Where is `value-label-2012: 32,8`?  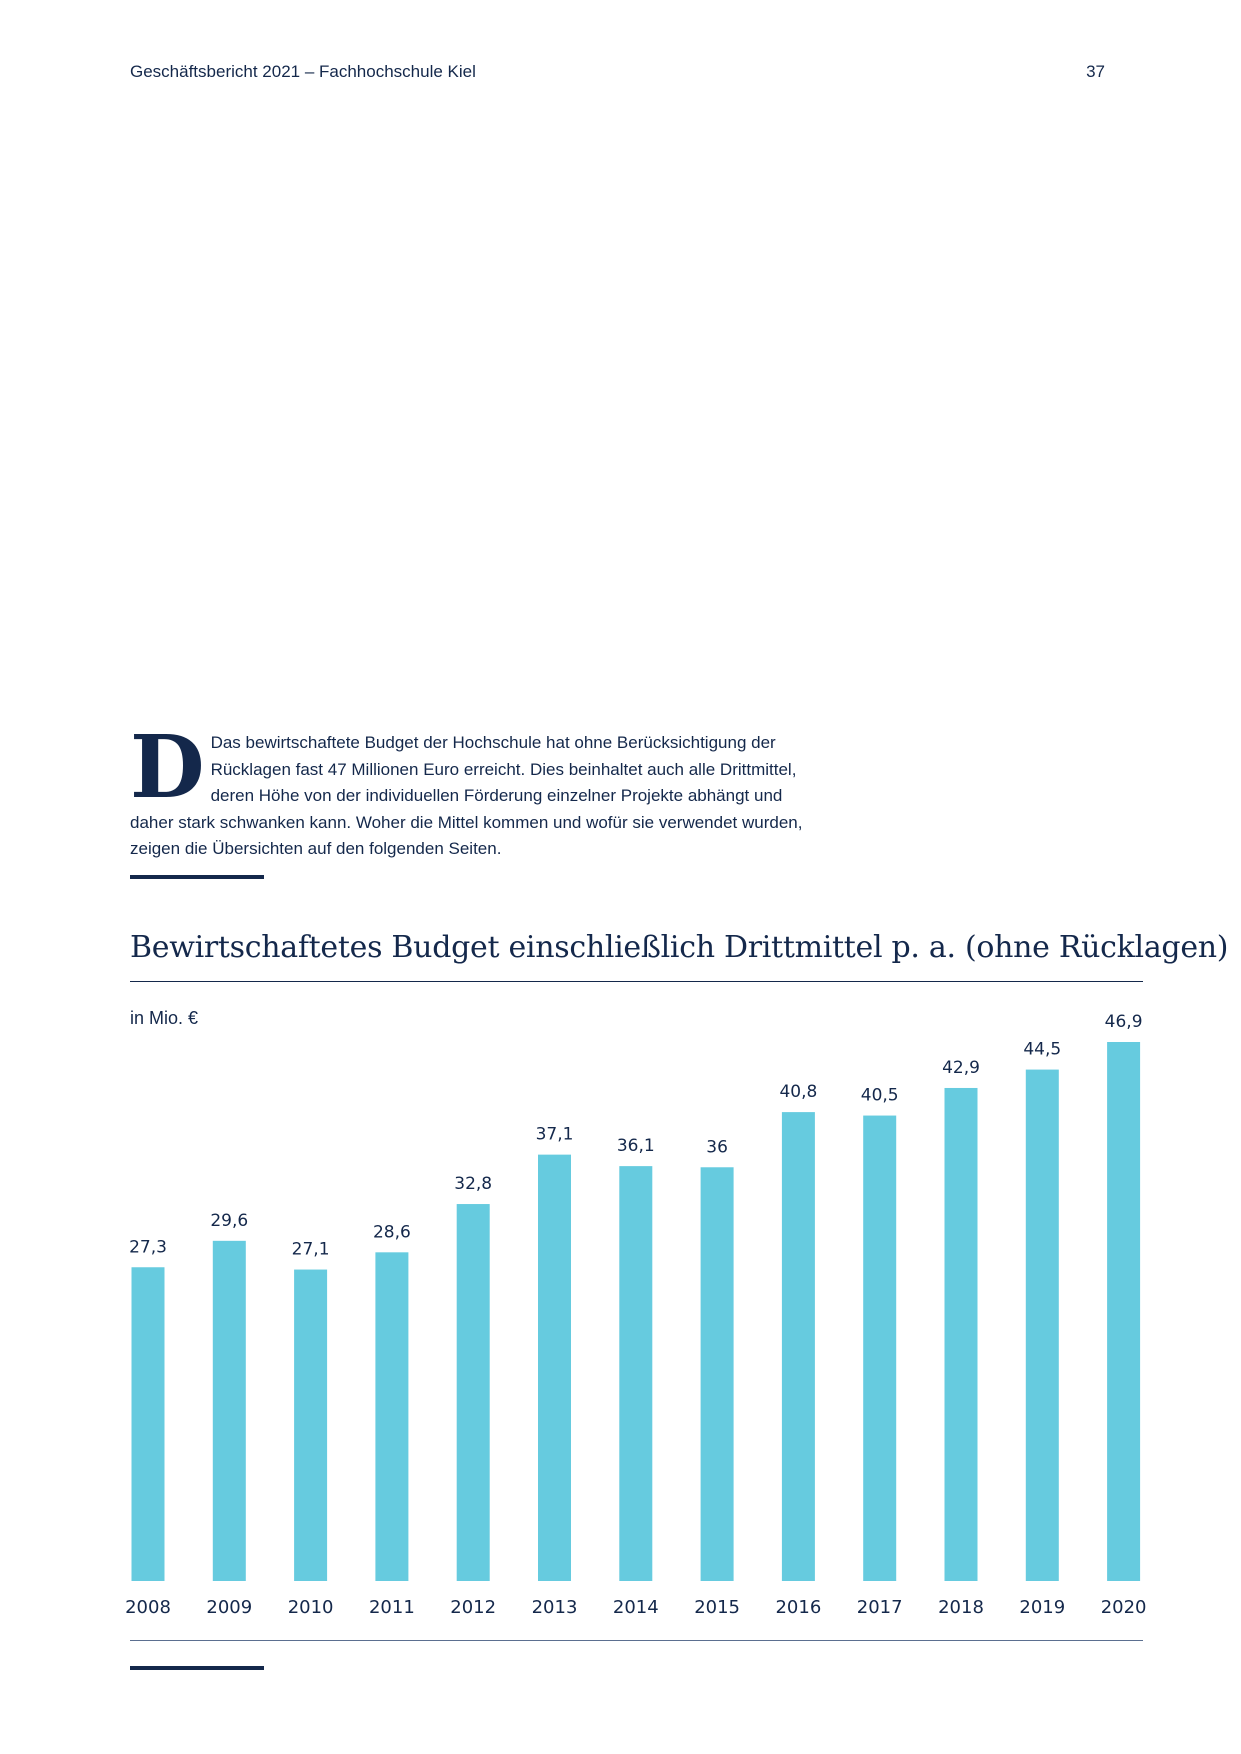 value-label-2012: 32,8 is located at coordinates (473, 1184).